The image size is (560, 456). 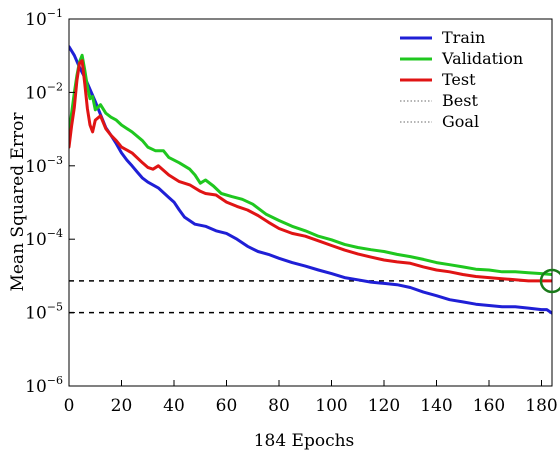 What do you see at coordinates (44, 238) in the screenshot?
I see `y-tick-label: 10⁻⁴` at bounding box center [44, 238].